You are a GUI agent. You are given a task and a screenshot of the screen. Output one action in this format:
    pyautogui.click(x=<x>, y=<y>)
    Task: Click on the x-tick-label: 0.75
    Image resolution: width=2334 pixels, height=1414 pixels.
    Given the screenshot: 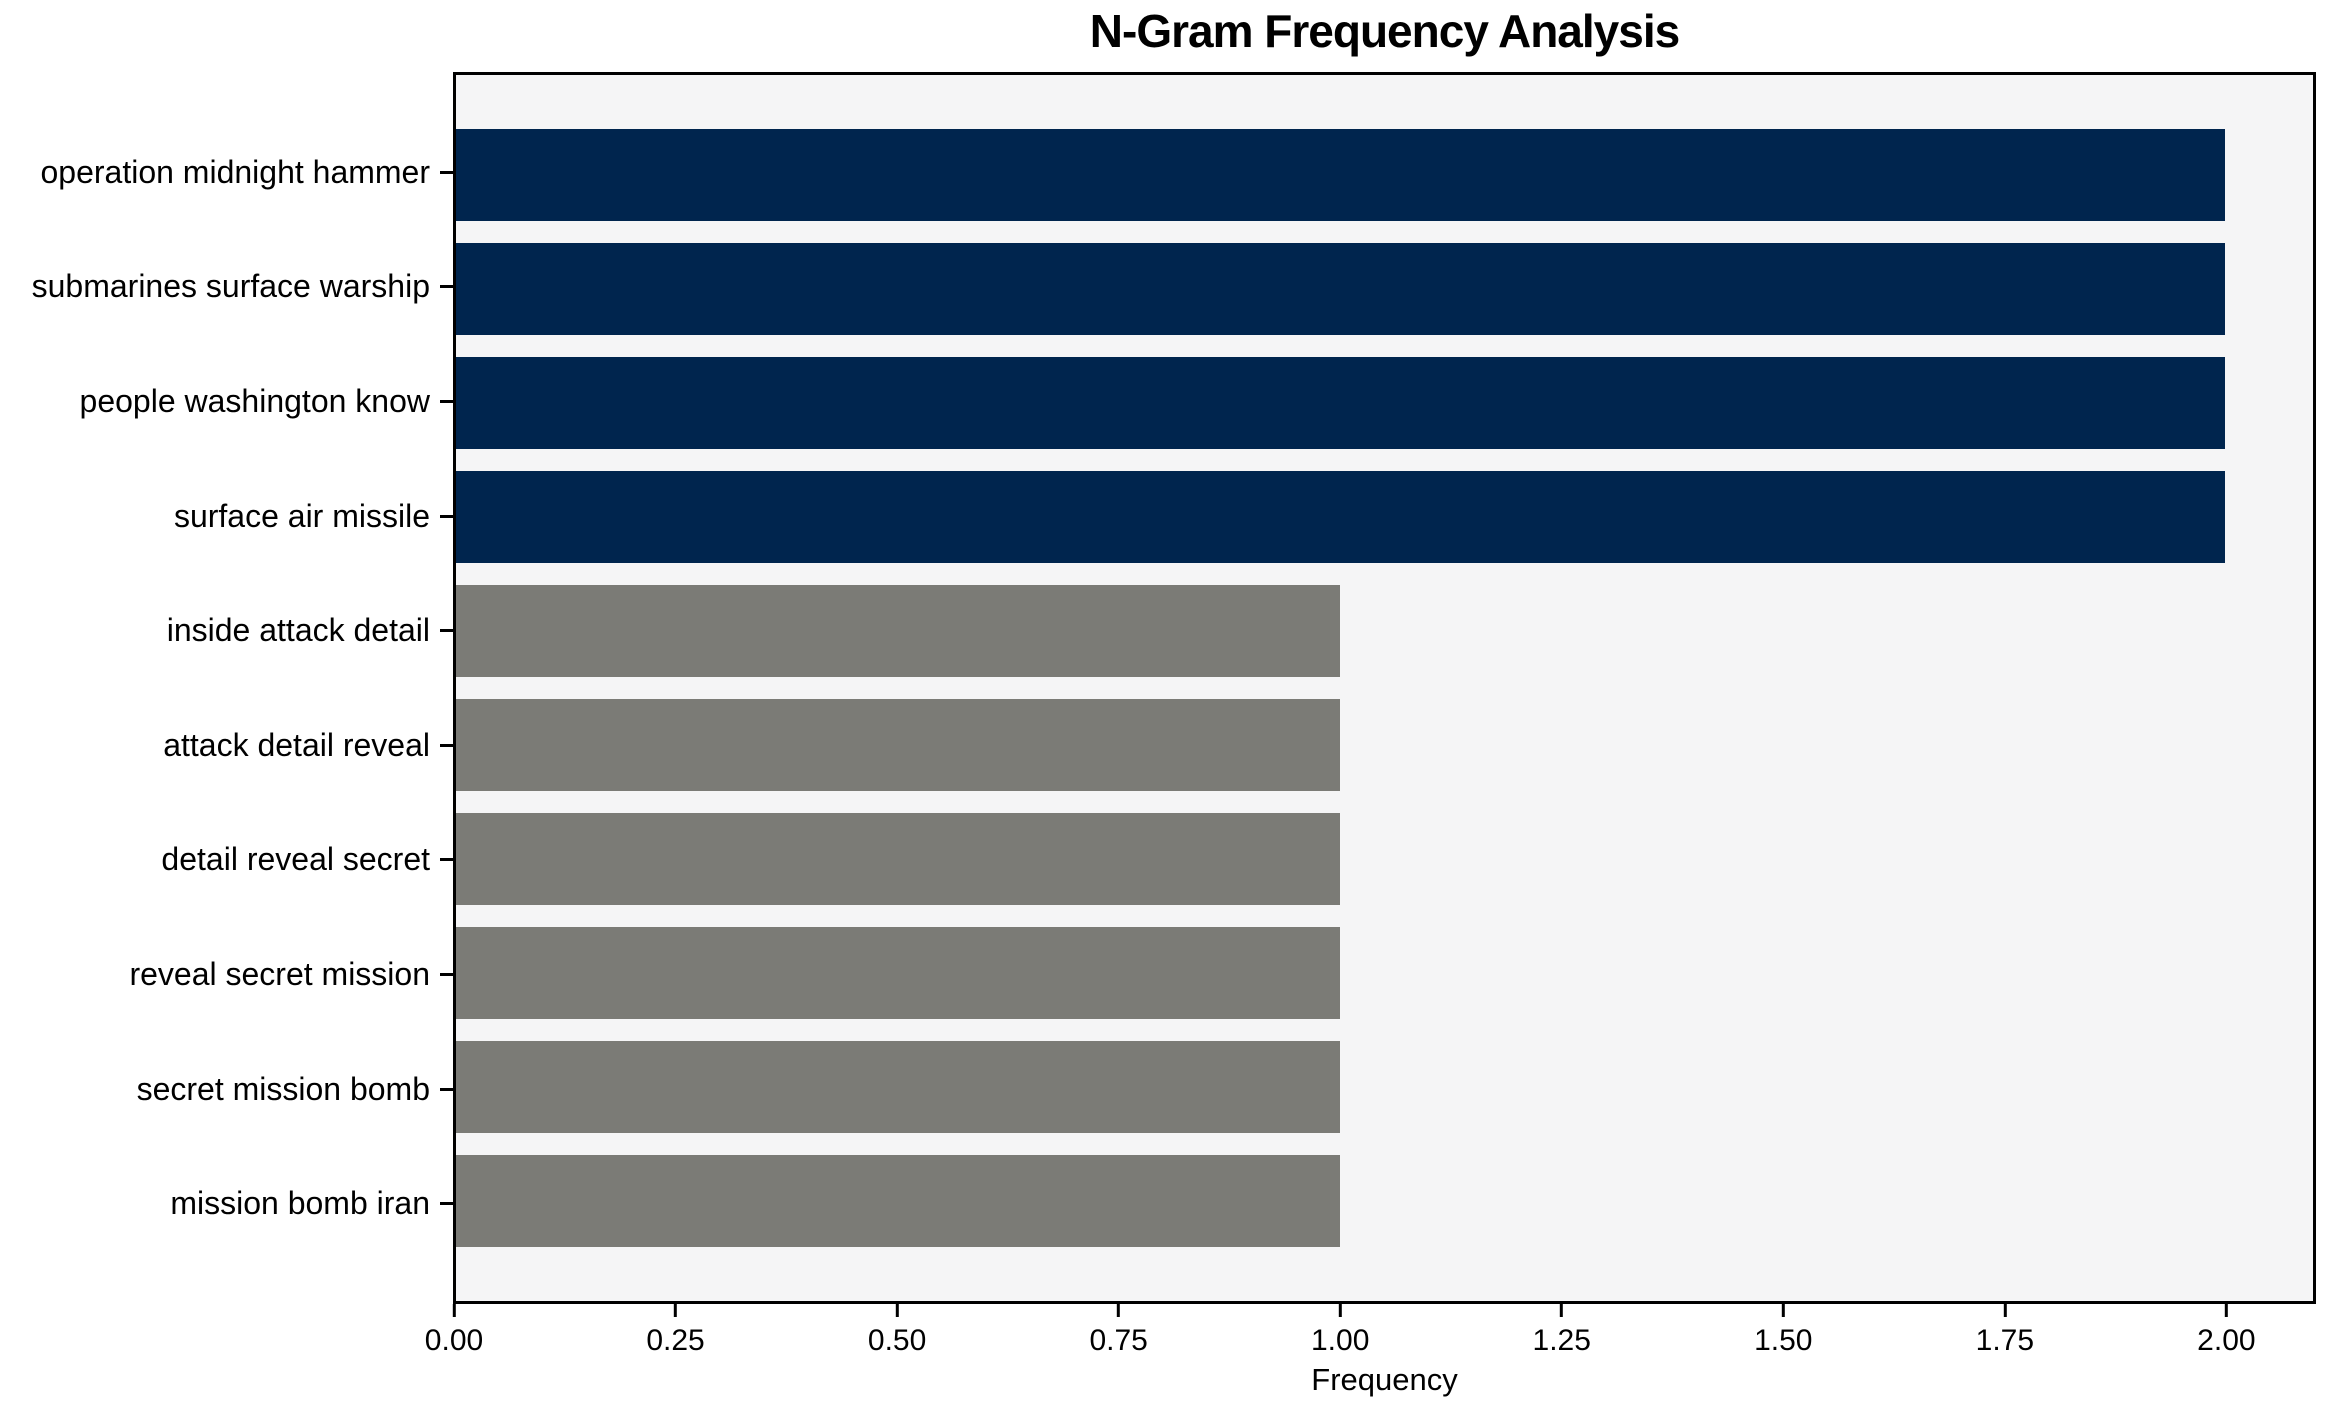 What is the action you would take?
    pyautogui.click(x=1118, y=1340)
    